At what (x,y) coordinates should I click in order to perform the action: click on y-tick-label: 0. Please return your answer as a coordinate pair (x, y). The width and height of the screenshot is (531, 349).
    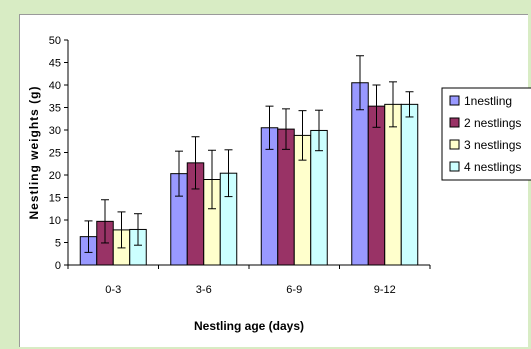
    Looking at the image, I should click on (58, 266).